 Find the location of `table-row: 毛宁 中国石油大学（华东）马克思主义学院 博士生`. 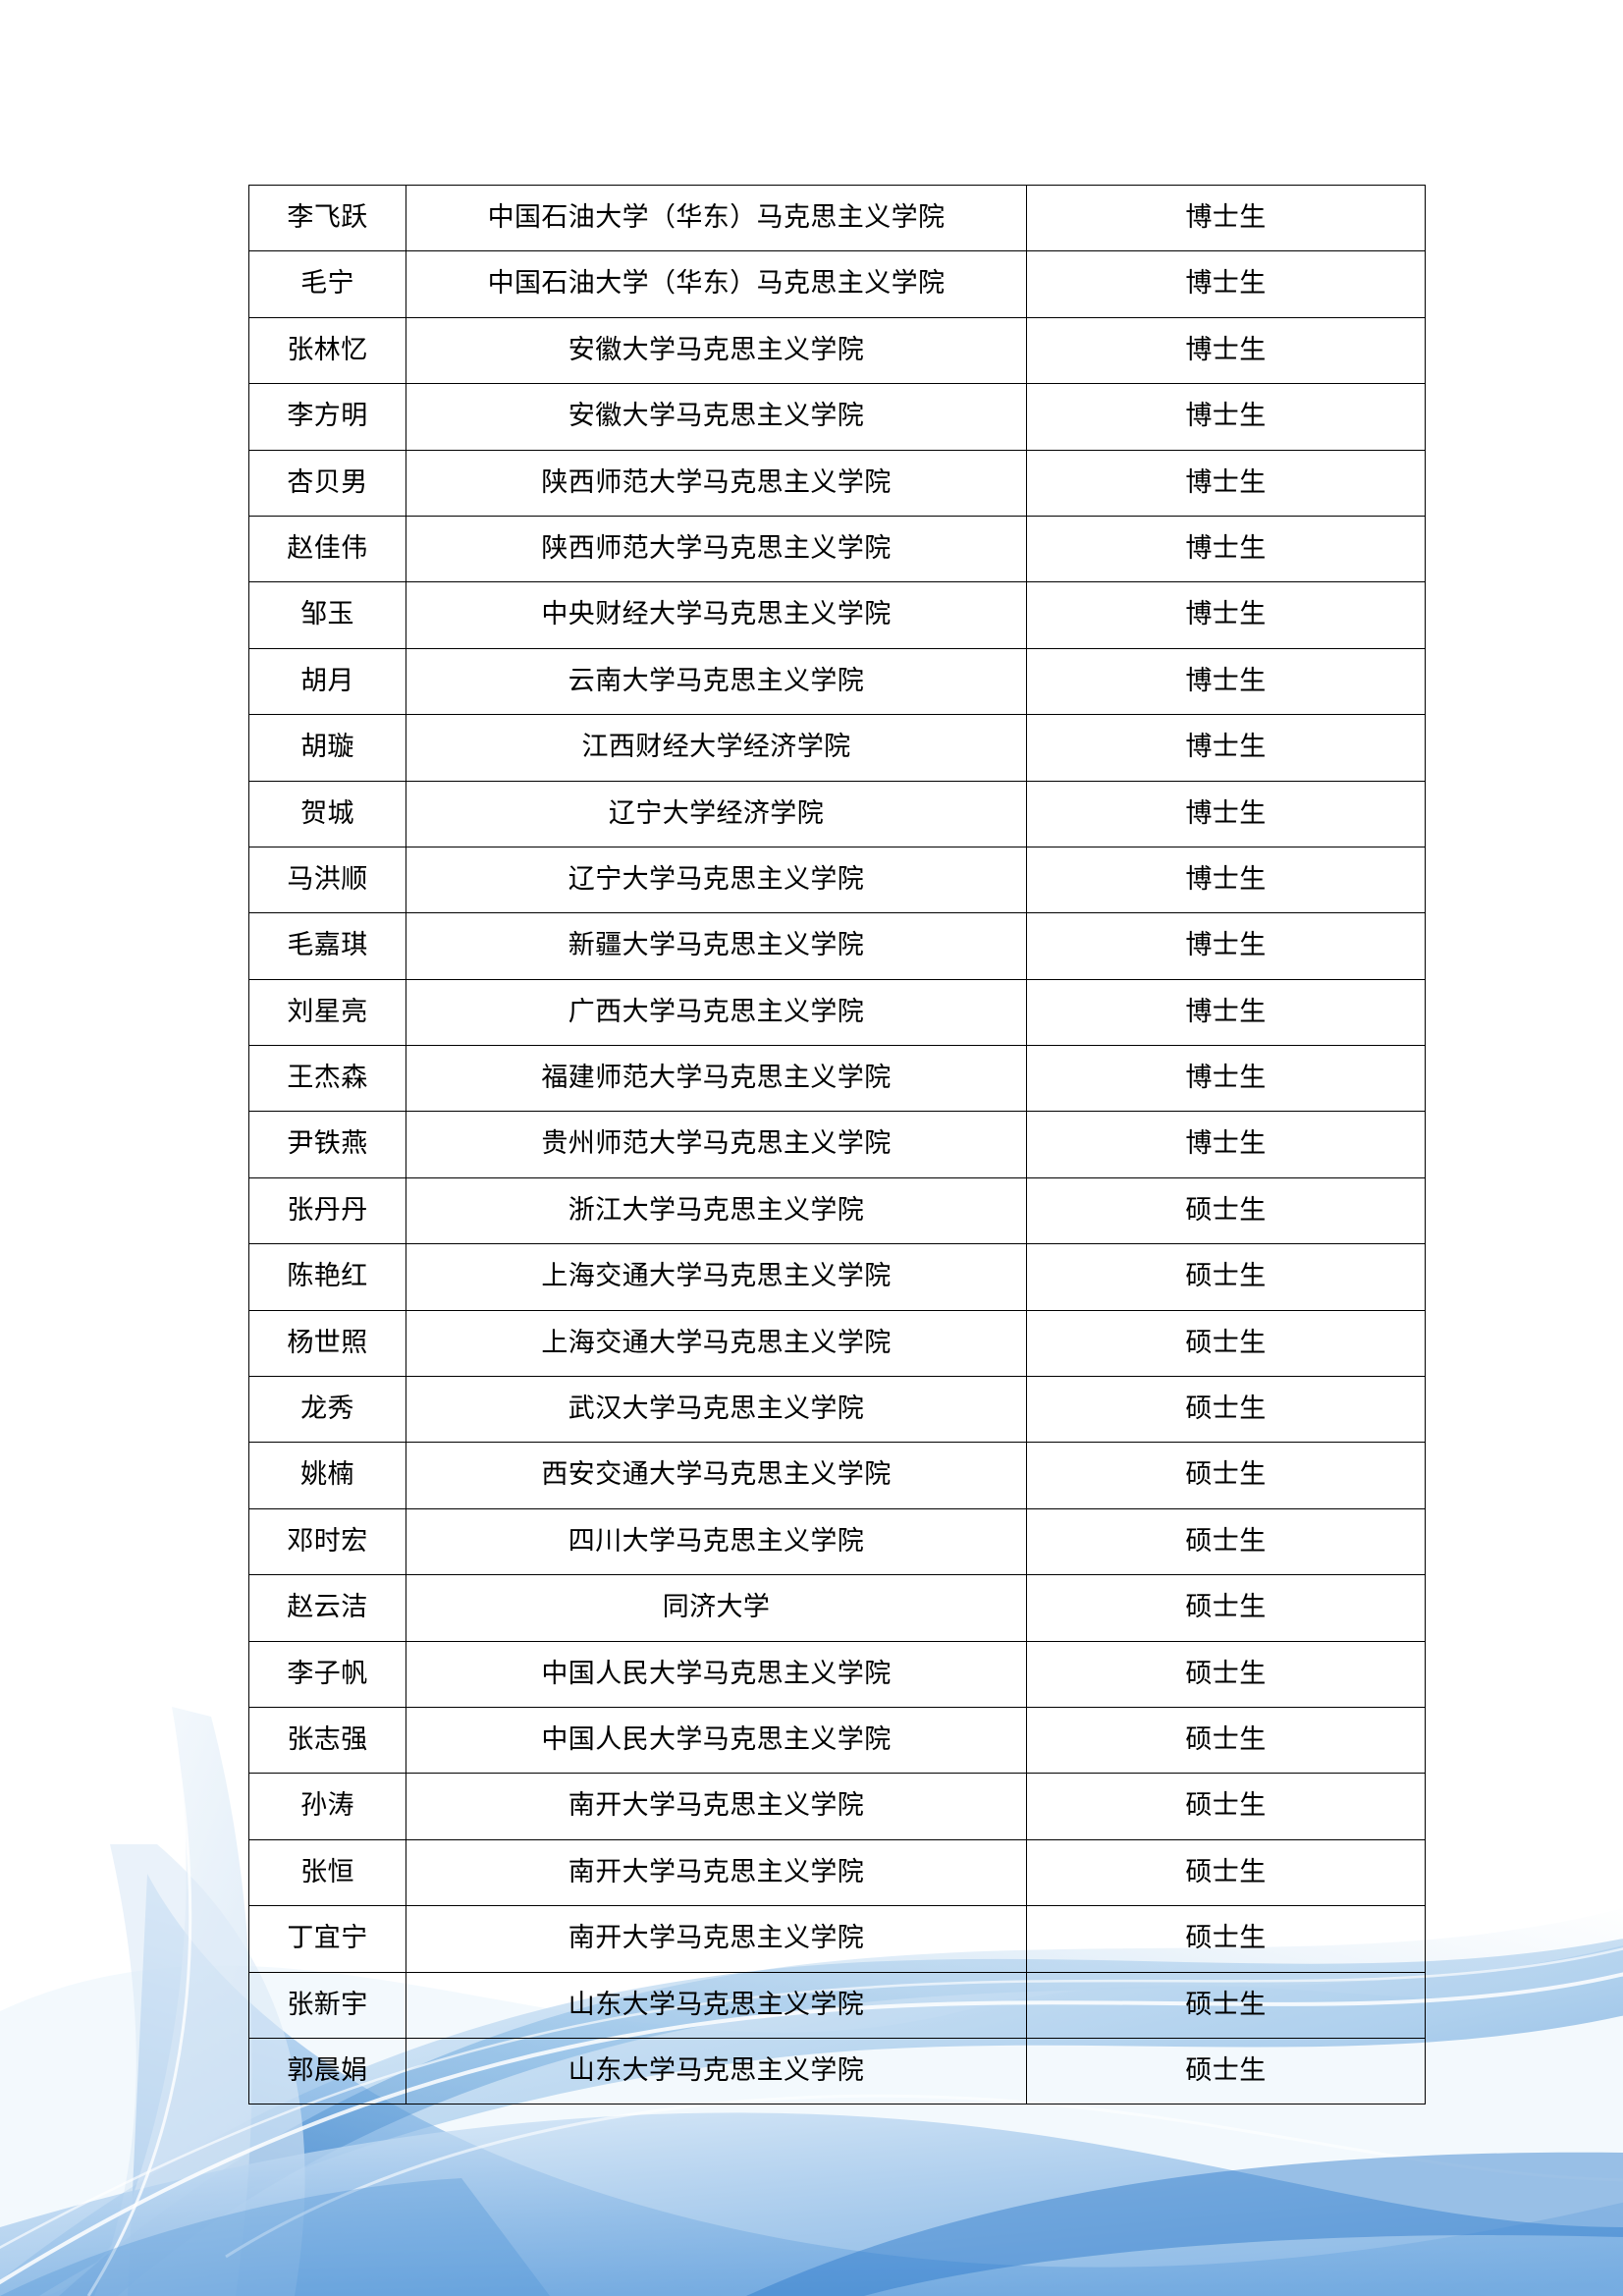

table-row: 毛宁 中国石油大学（华东）马克思主义学院 博士生 is located at coordinates (837, 284).